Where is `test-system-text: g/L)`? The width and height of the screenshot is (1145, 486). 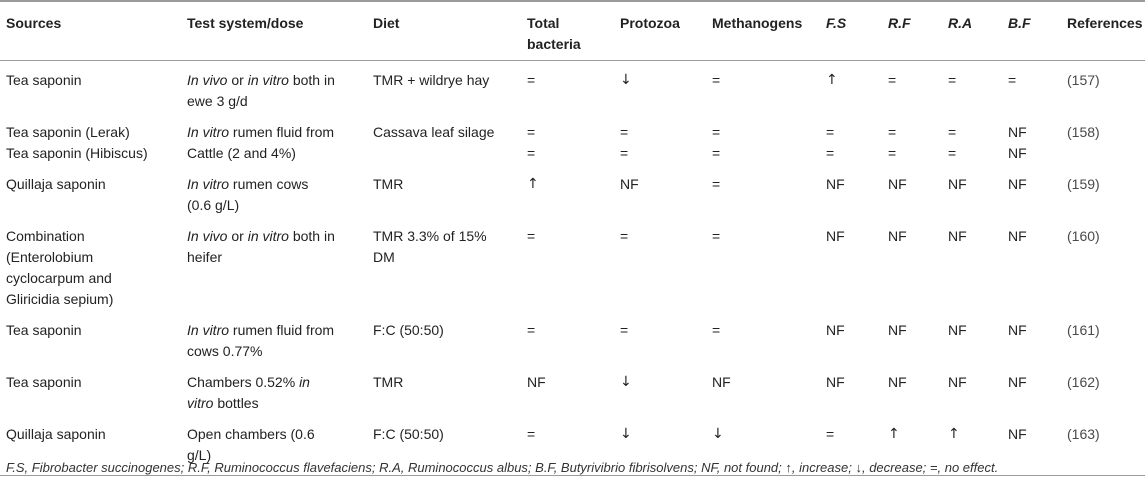
test-system-text: g/L) is located at coordinates (199, 455).